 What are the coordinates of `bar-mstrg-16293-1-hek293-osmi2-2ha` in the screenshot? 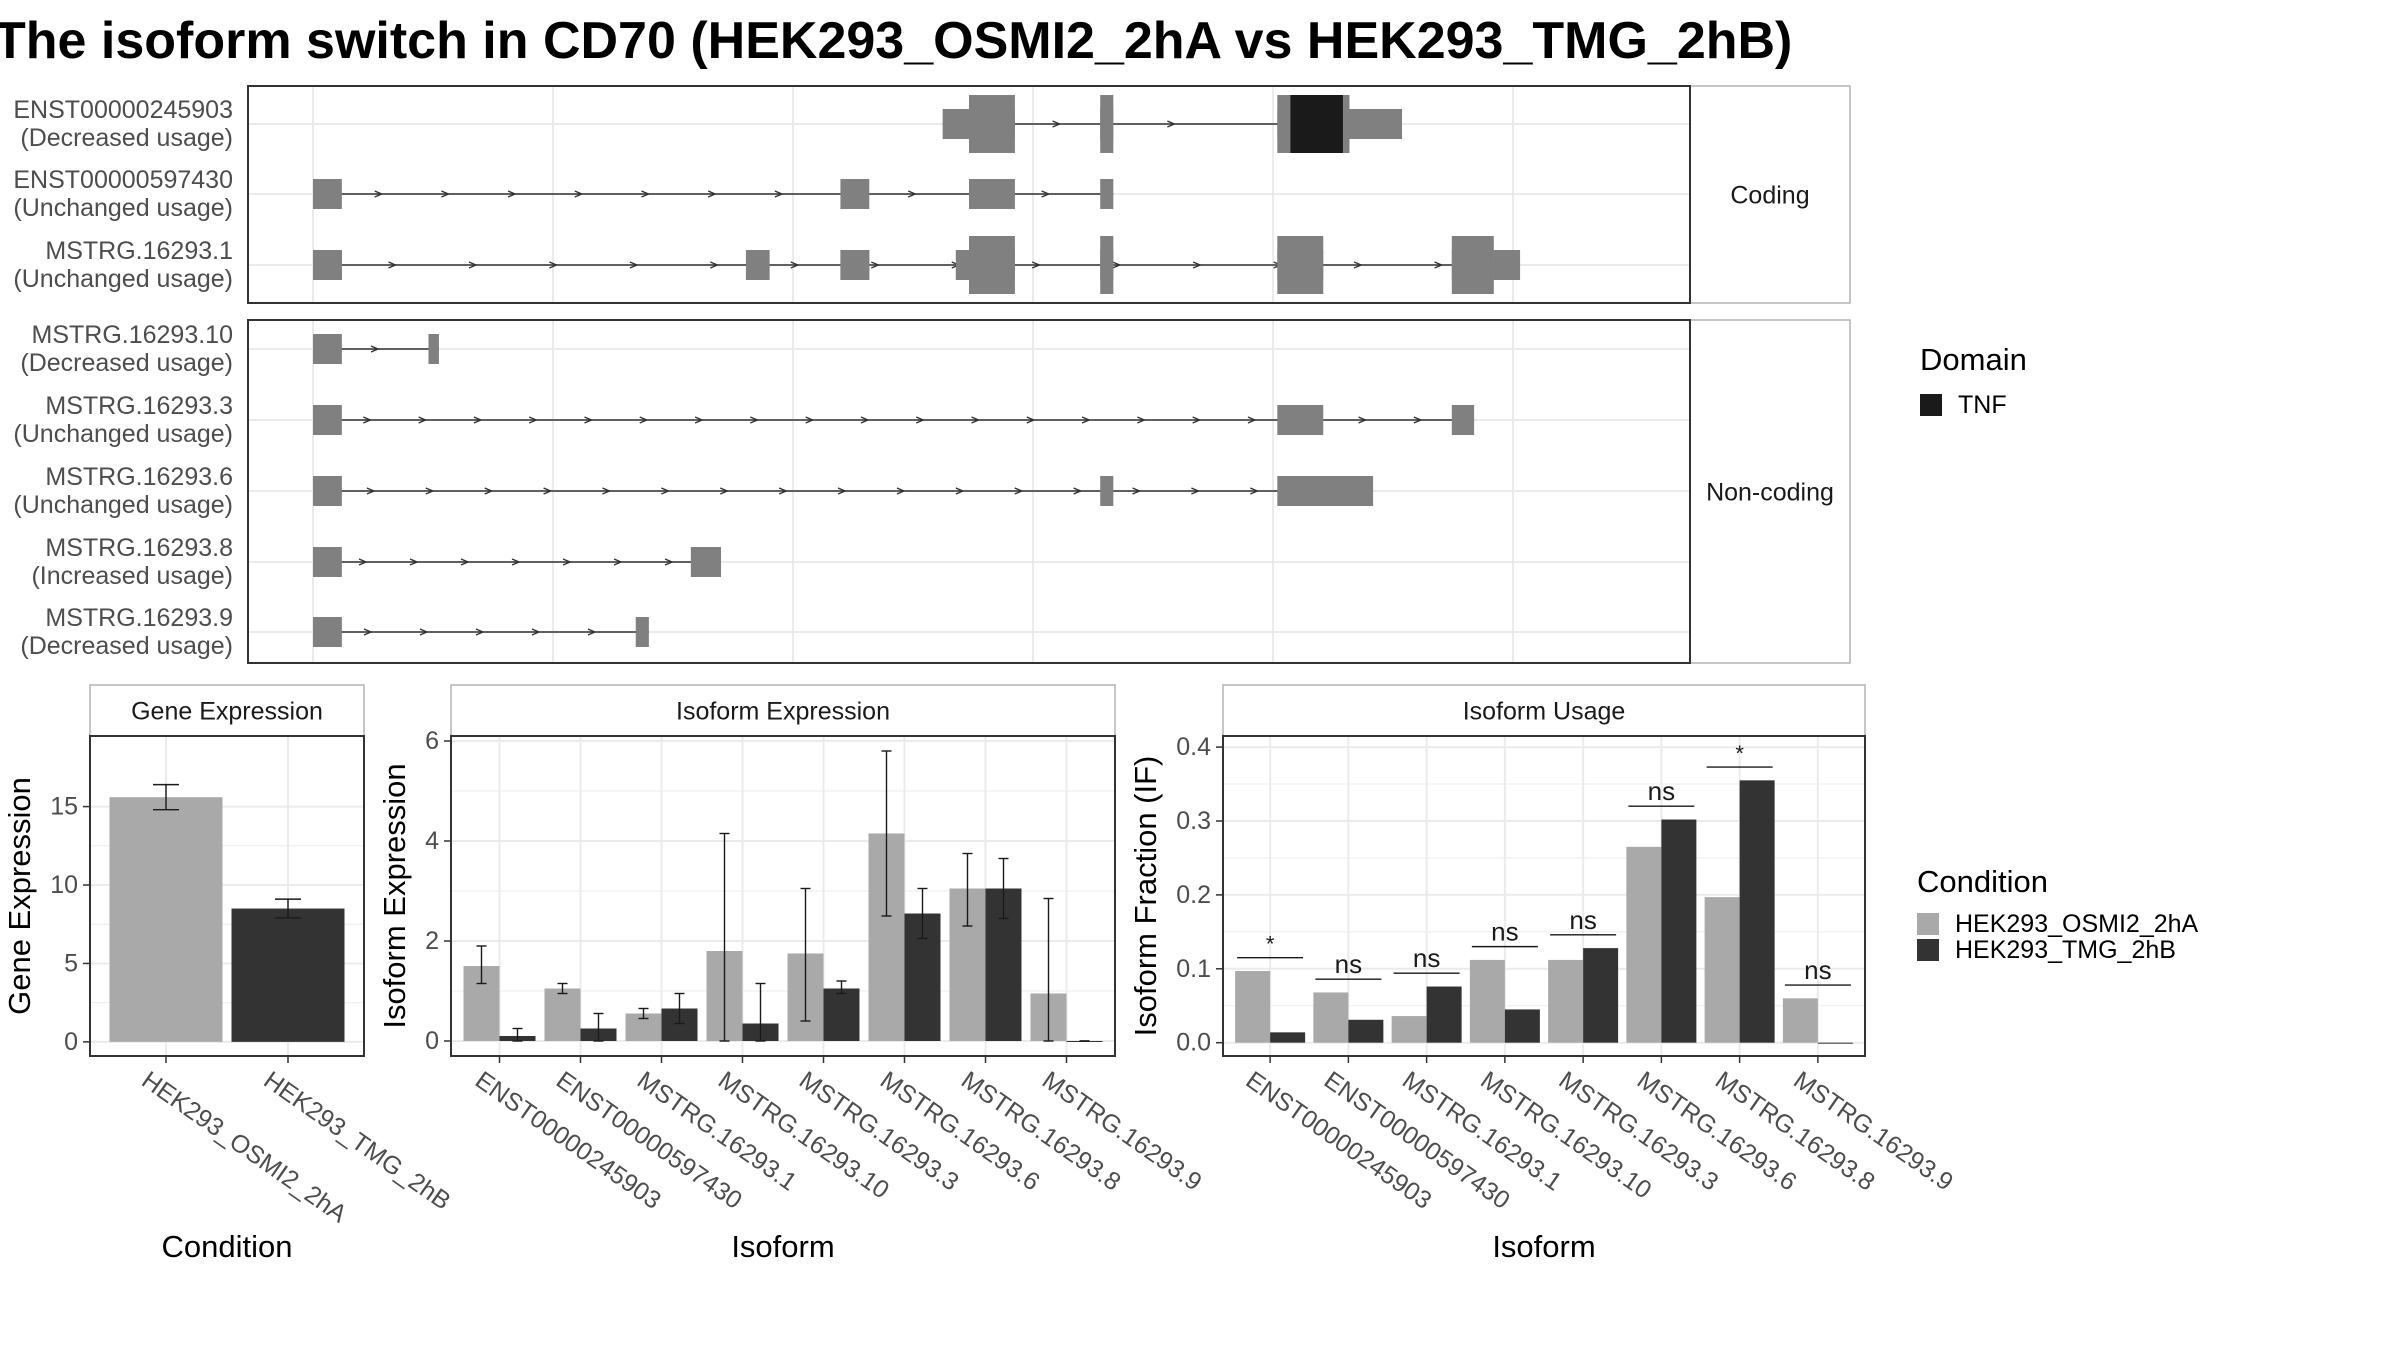 It's located at (1409, 1029).